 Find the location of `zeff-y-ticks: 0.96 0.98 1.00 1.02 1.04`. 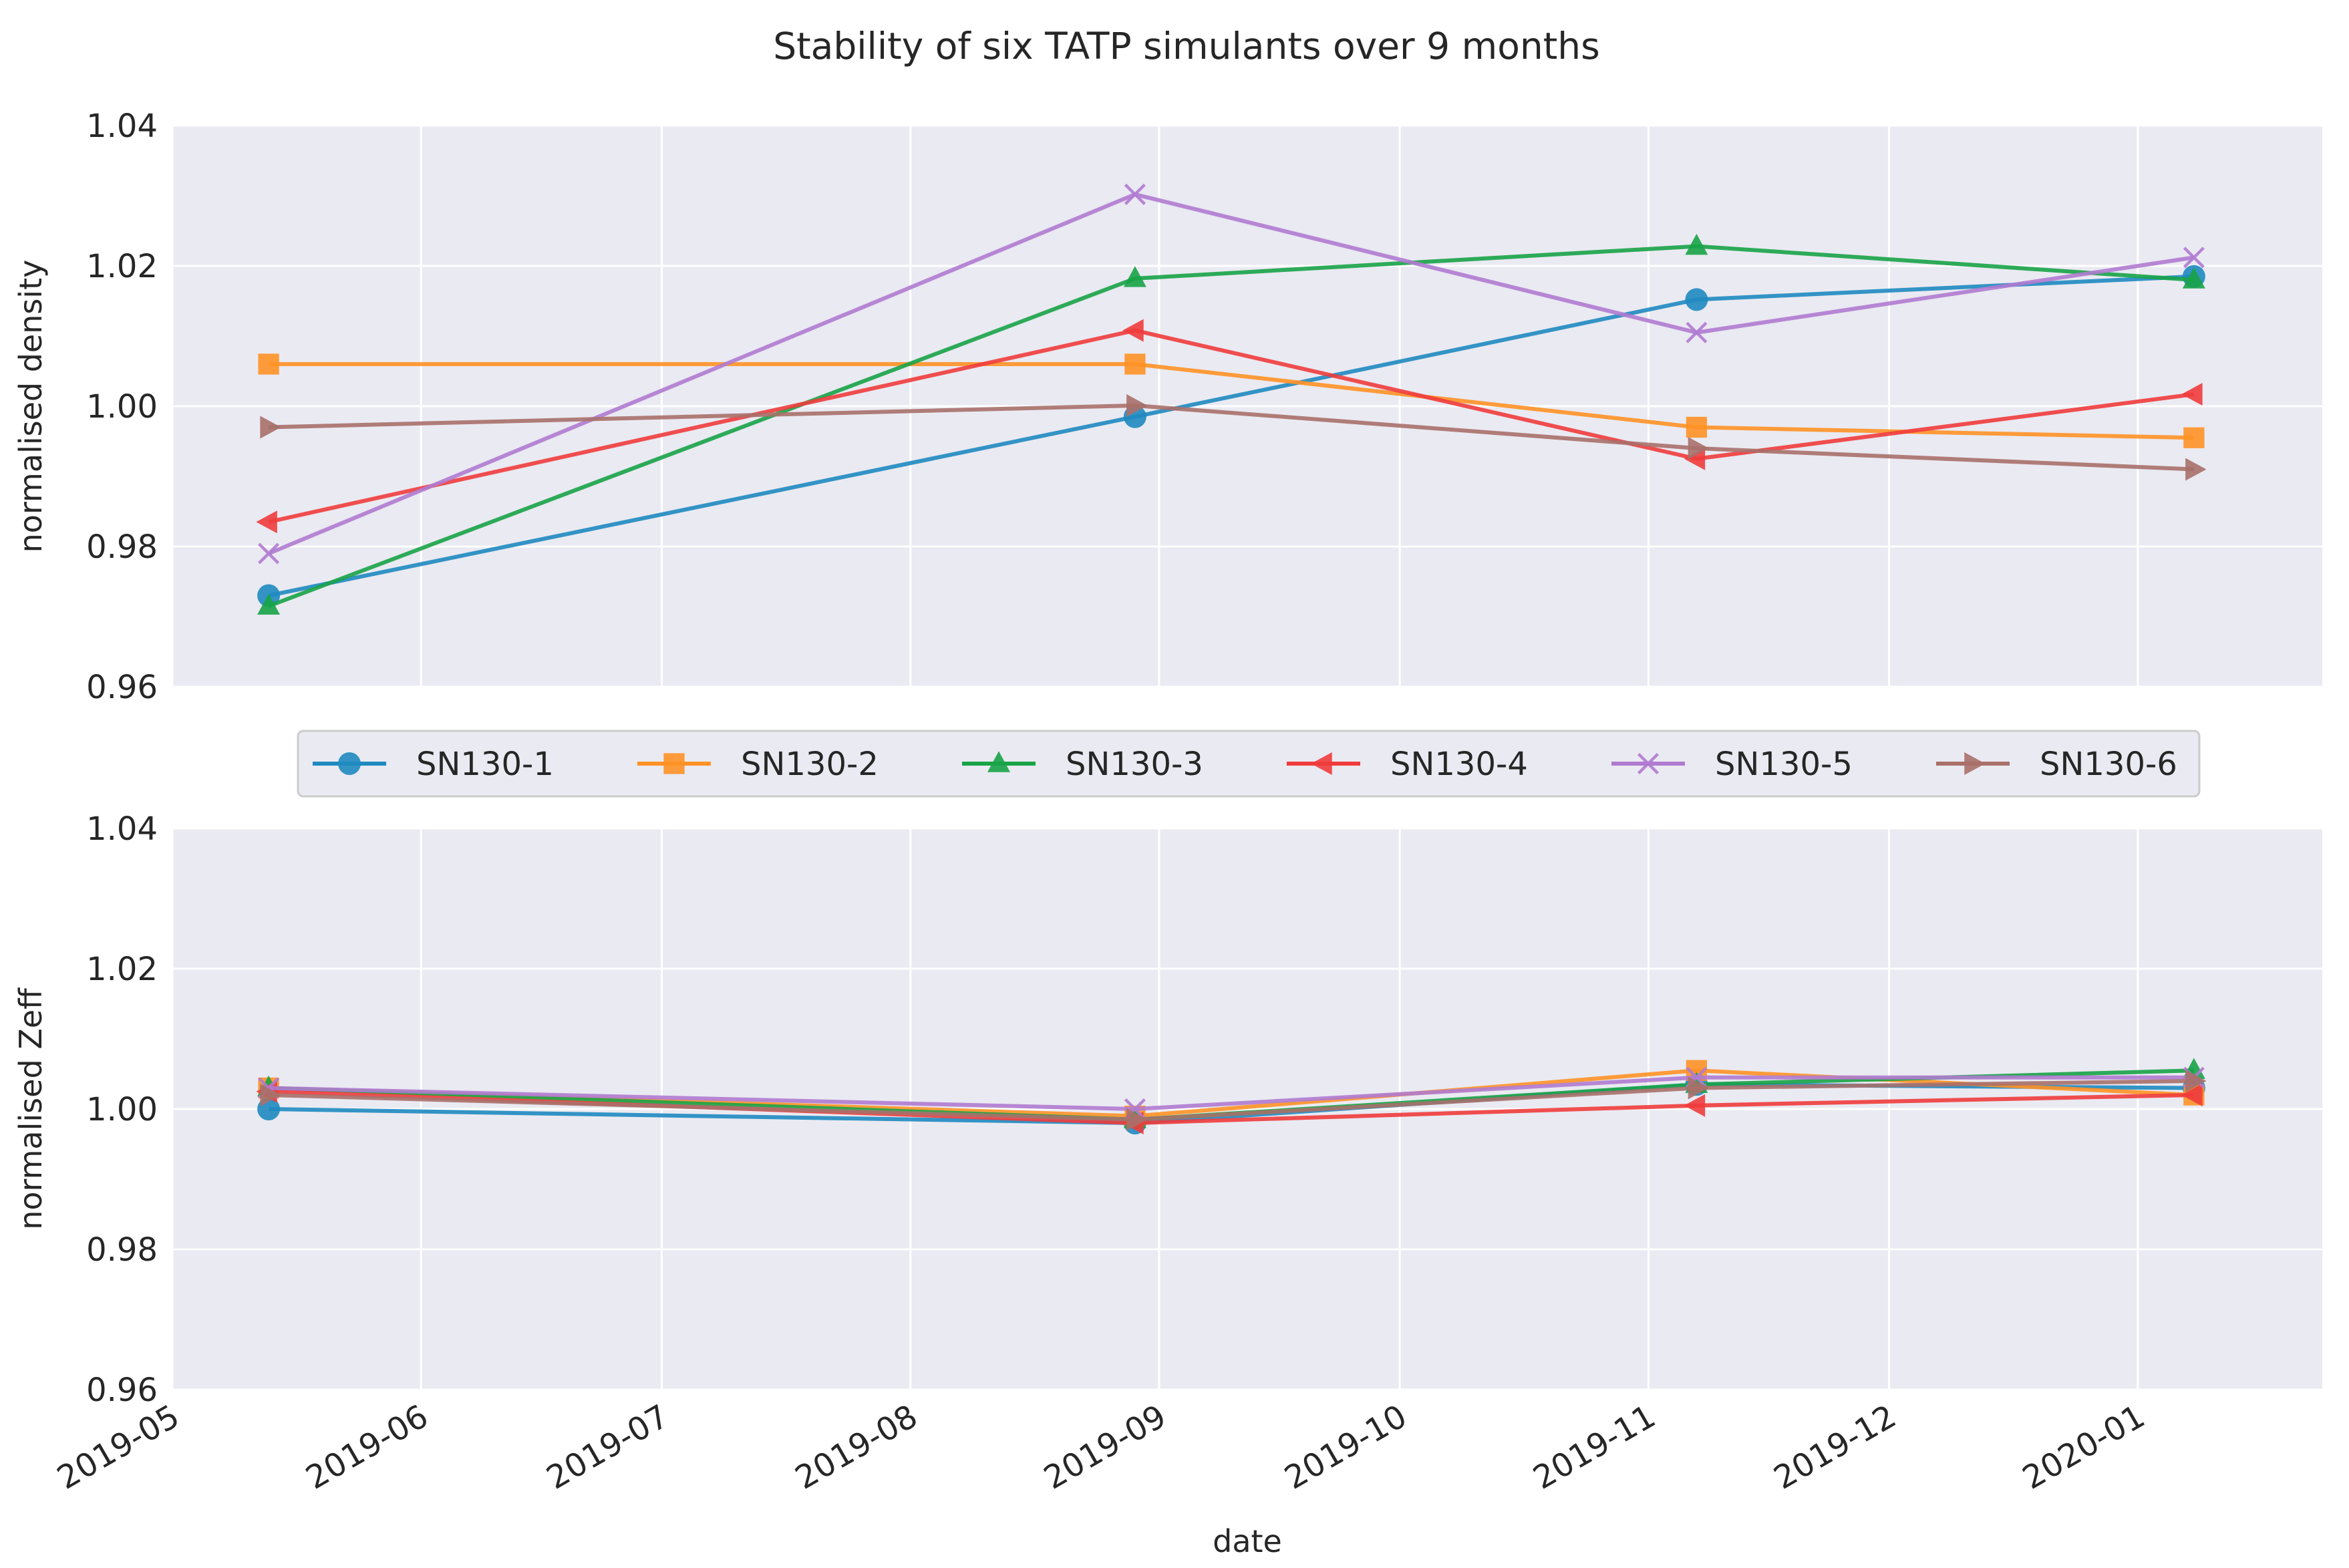

zeff-y-ticks: 0.96 0.98 1.00 1.02 1.04 is located at coordinates (122, 1109).